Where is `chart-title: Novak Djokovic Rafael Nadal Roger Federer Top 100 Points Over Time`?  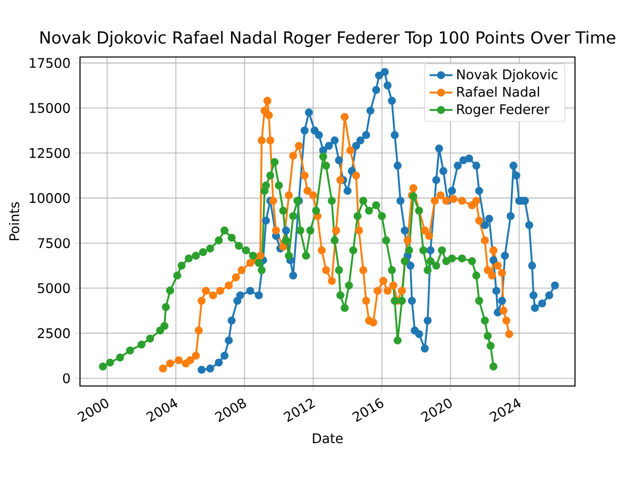 chart-title: Novak Djokovic Rafael Nadal Roger Federer Top 100 Points Over Time is located at coordinates (328, 38).